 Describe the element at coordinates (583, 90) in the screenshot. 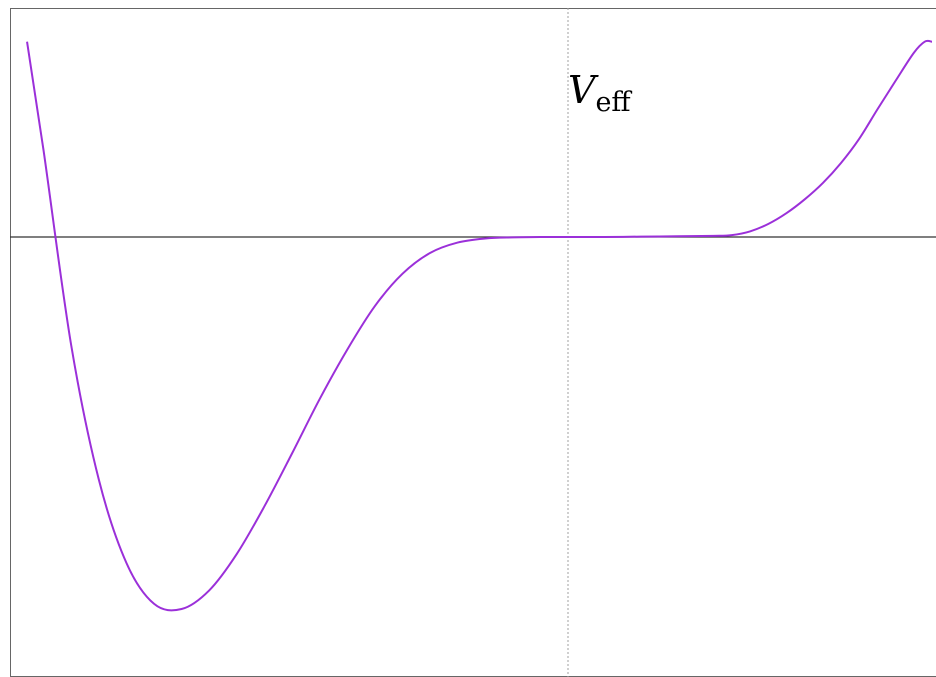

I see `curve-label-main: V` at that location.